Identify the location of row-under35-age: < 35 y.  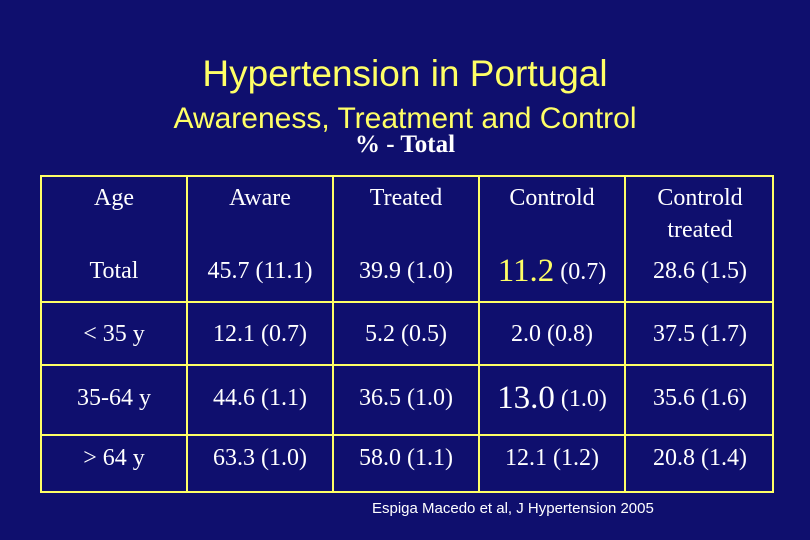
(114, 334).